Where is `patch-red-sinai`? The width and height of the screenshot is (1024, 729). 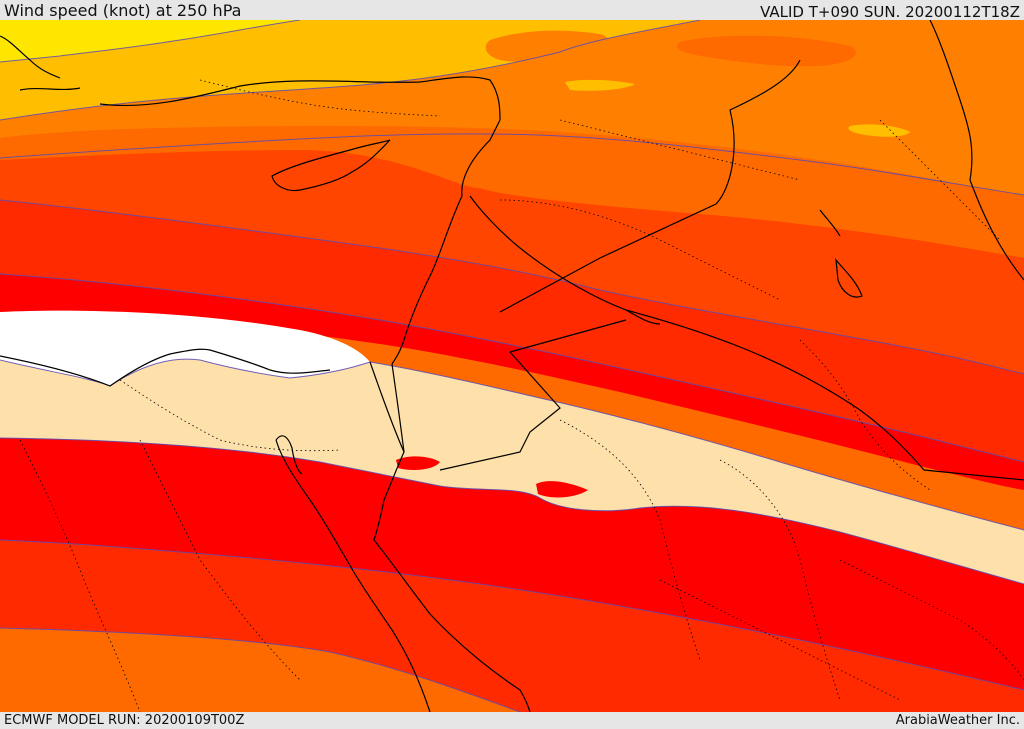
patch-red-sinai is located at coordinates (562, 489).